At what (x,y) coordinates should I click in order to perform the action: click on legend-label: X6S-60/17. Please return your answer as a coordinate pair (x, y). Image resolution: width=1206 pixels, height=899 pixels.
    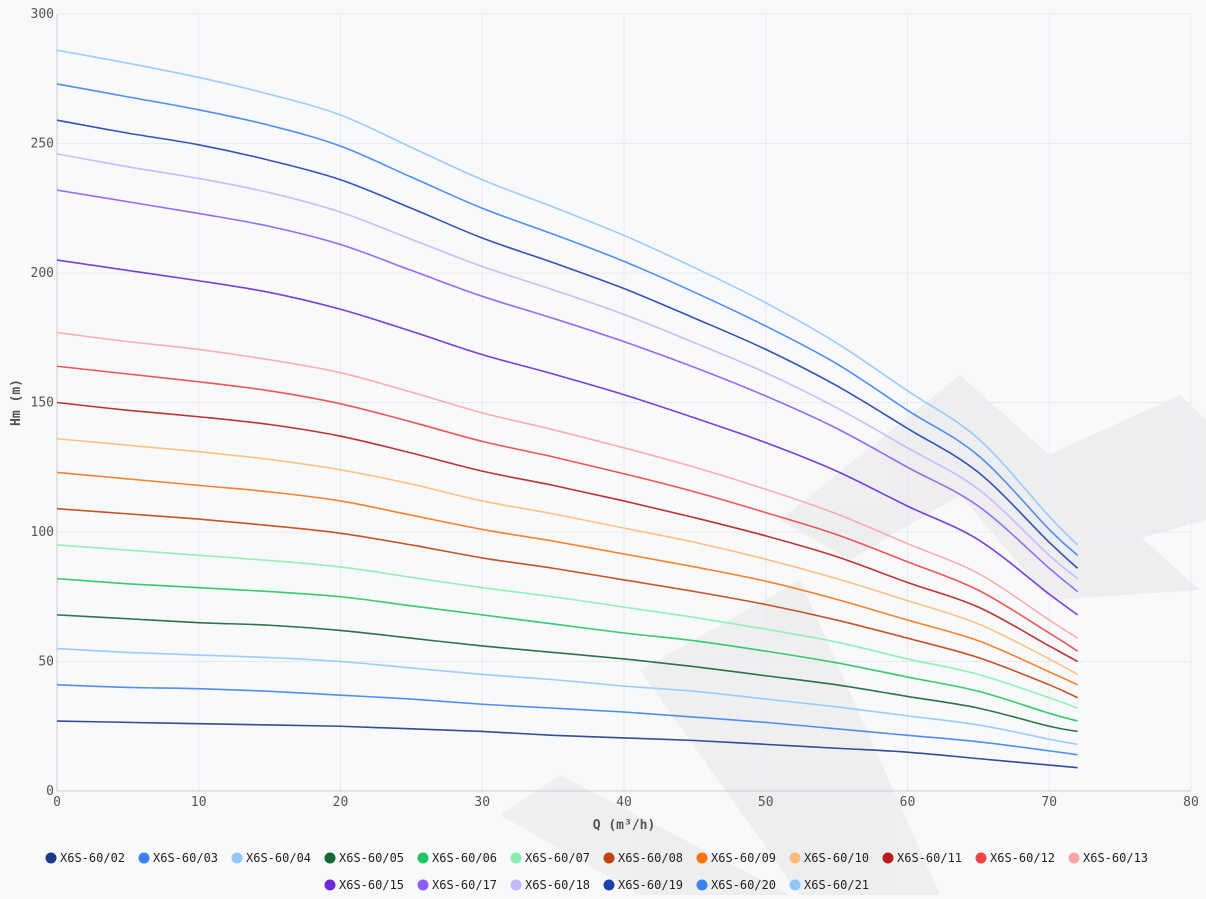
    Looking at the image, I should click on (464, 885).